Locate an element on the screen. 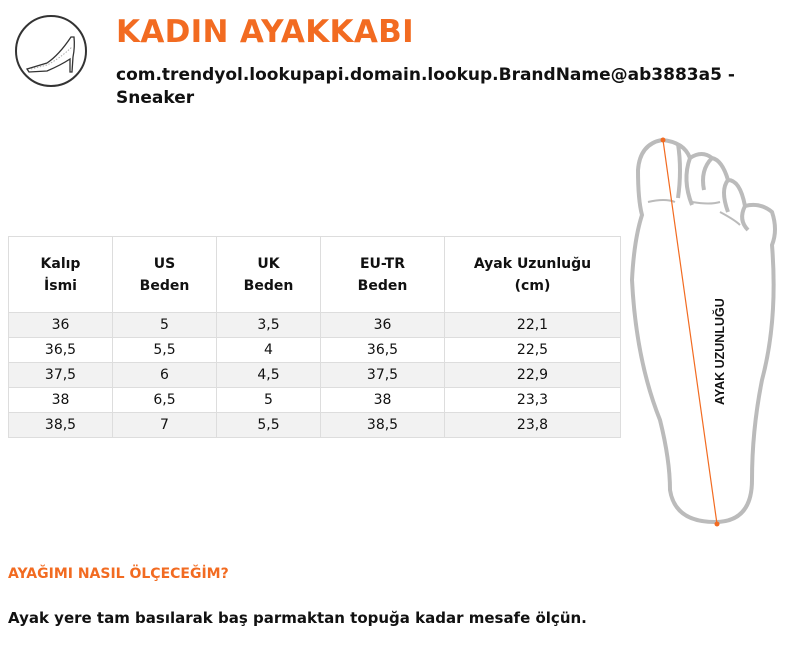 The height and width of the screenshot is (650, 800). table-cell: 23,8 is located at coordinates (532, 425).